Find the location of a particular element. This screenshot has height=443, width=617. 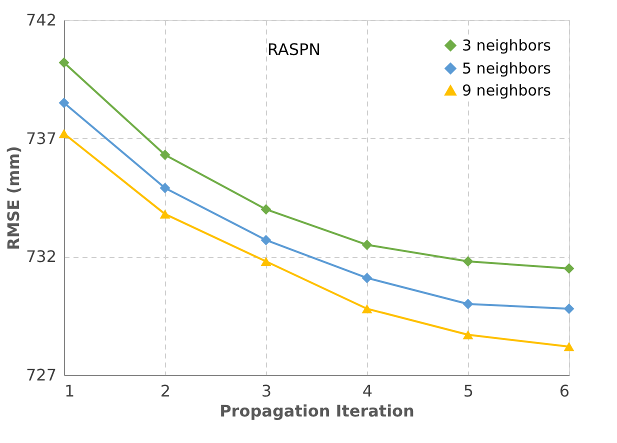

y-tick-label: 732 is located at coordinates (41, 256).